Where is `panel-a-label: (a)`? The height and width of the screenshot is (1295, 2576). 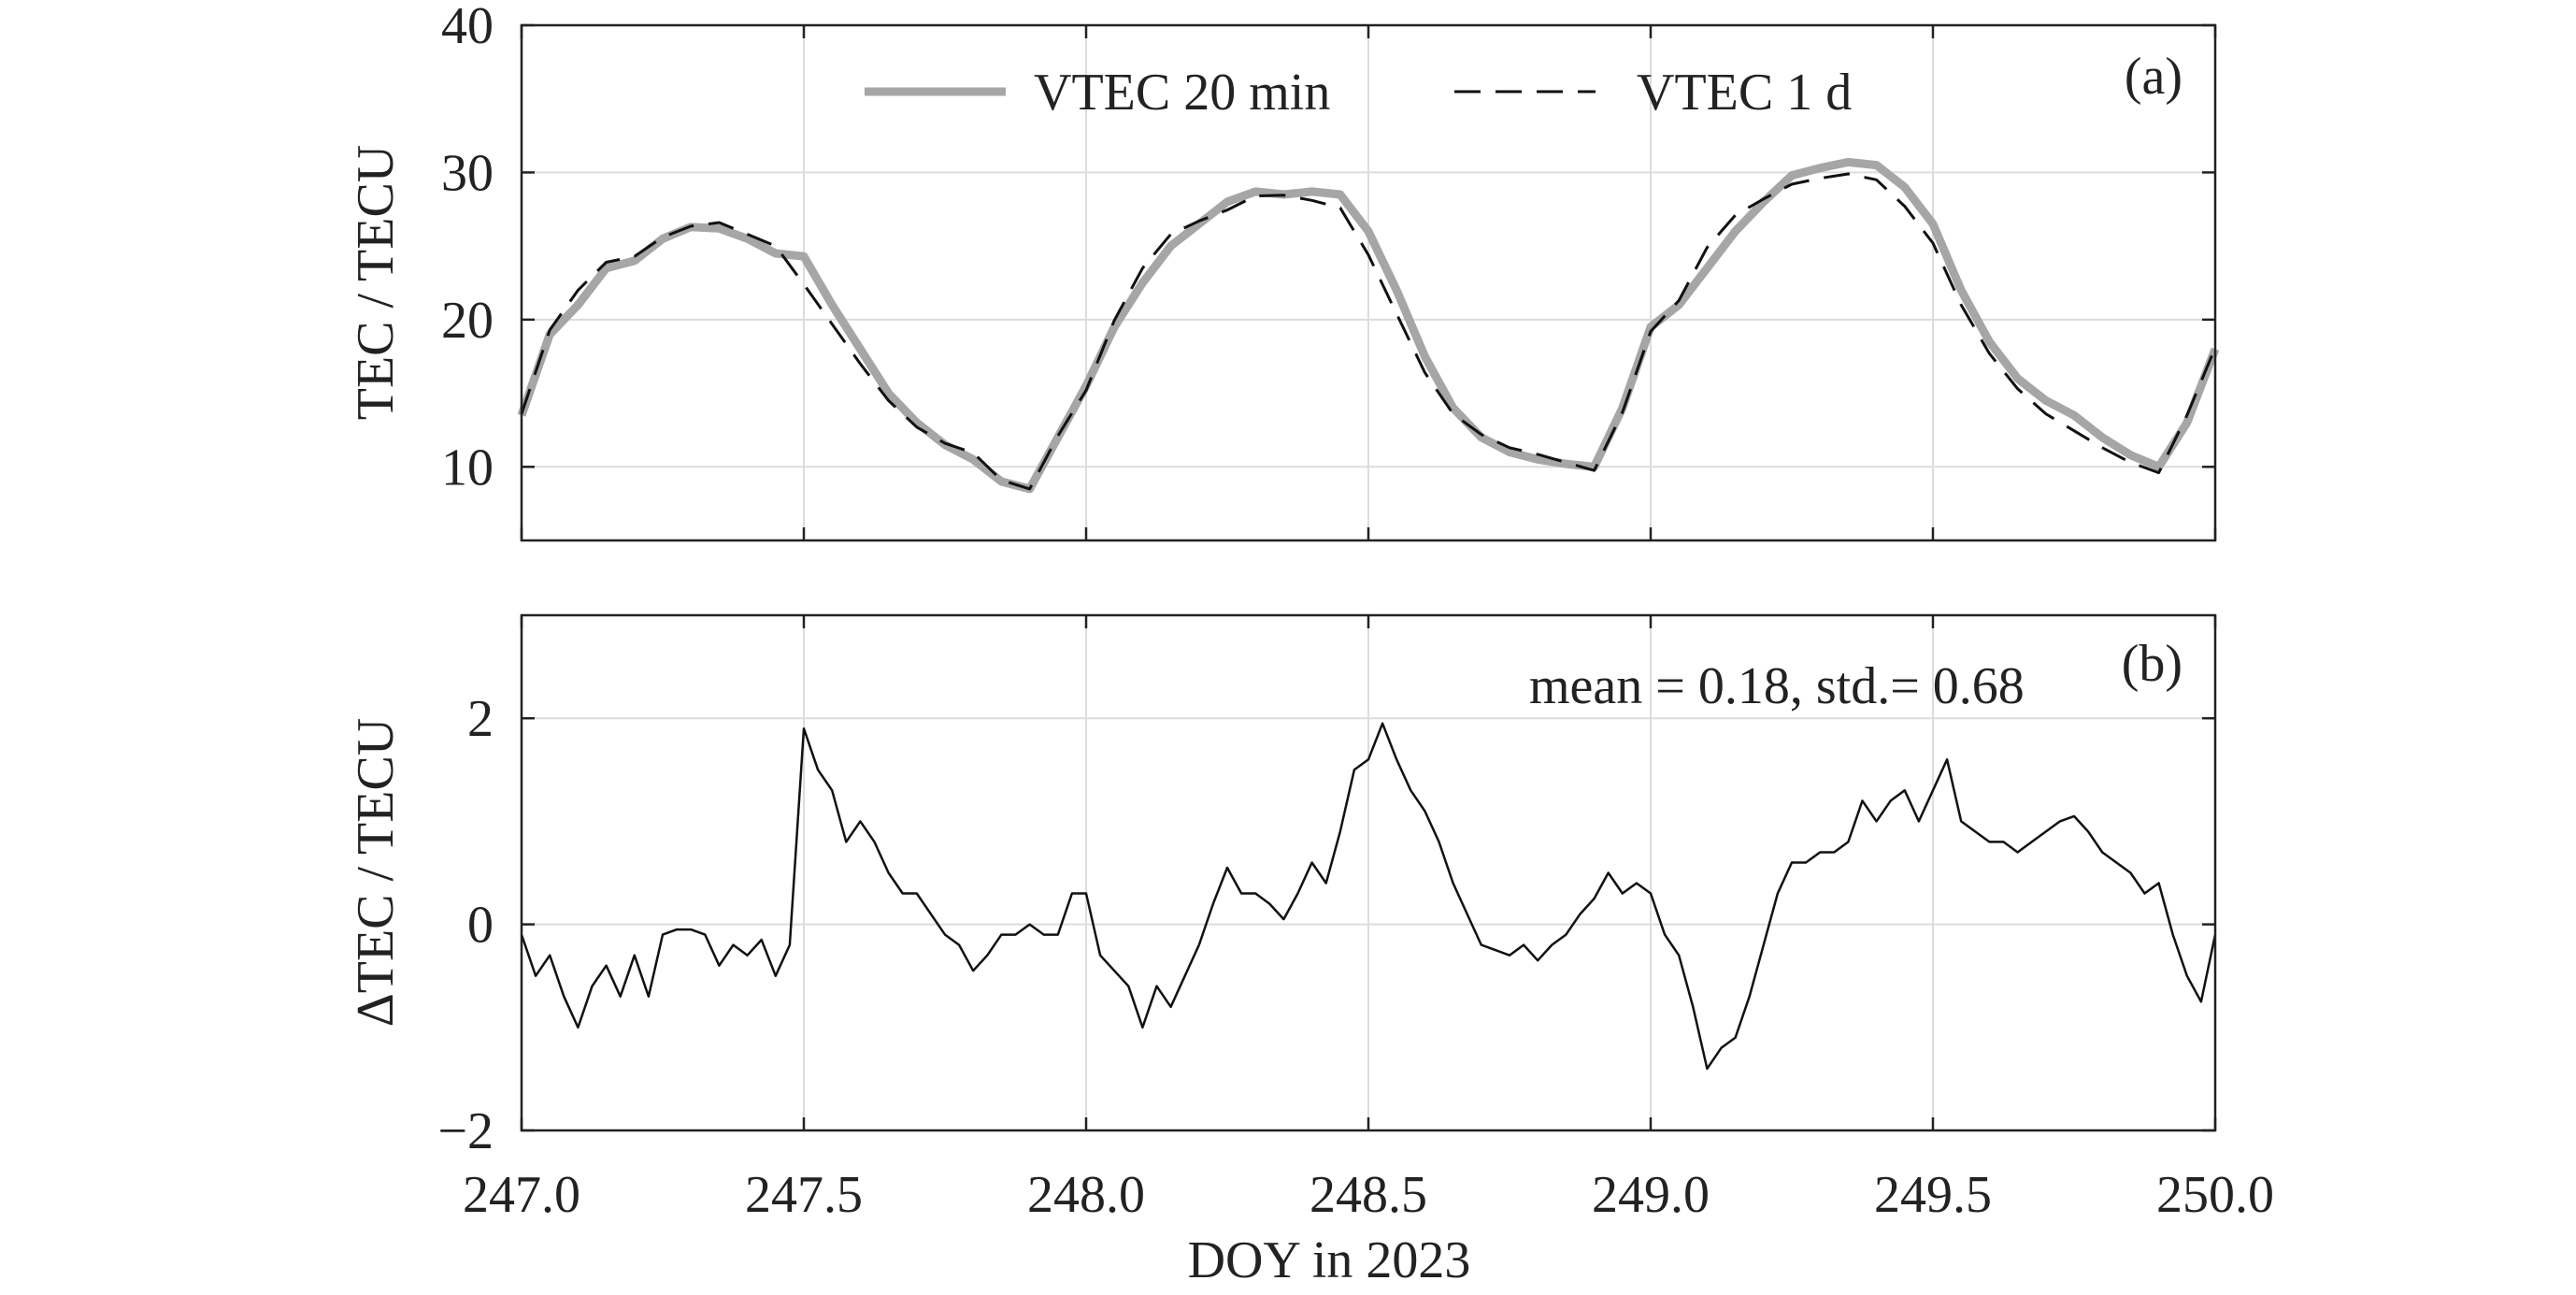 panel-a-label: (a) is located at coordinates (2153, 77).